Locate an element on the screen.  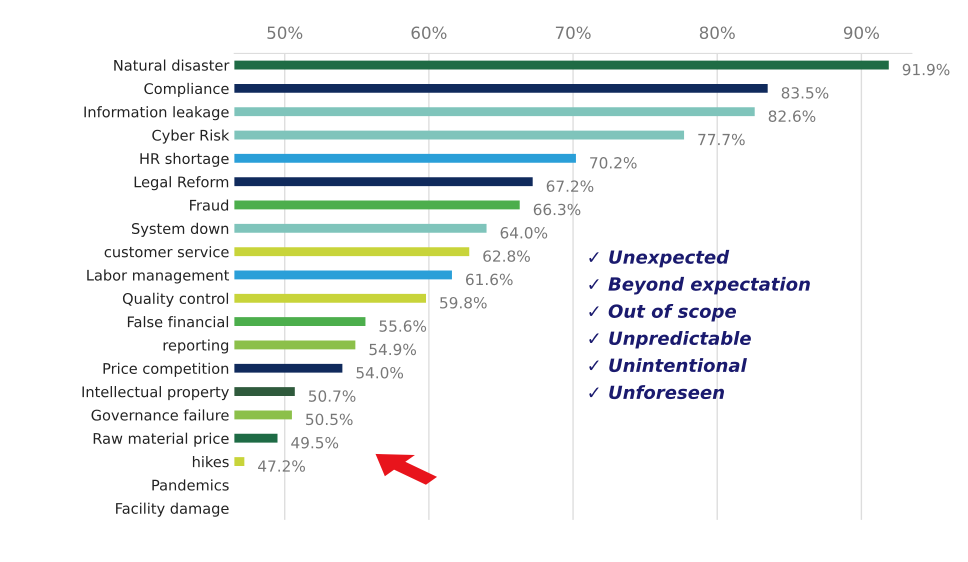
y-tick-label: reporting is located at coordinates (196, 346).